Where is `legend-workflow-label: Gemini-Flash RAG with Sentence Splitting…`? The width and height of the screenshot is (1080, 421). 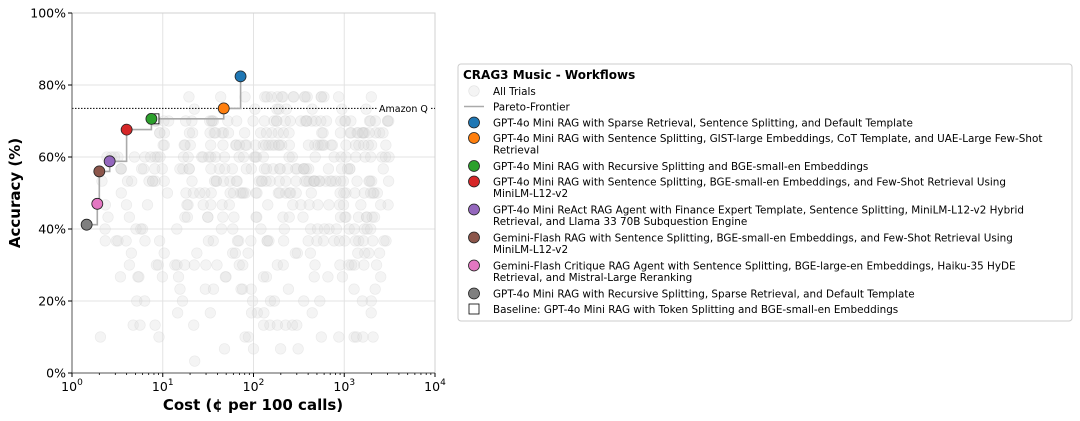 legend-workflow-label: Gemini-Flash RAG with Sentence Splitting… is located at coordinates (753, 239).